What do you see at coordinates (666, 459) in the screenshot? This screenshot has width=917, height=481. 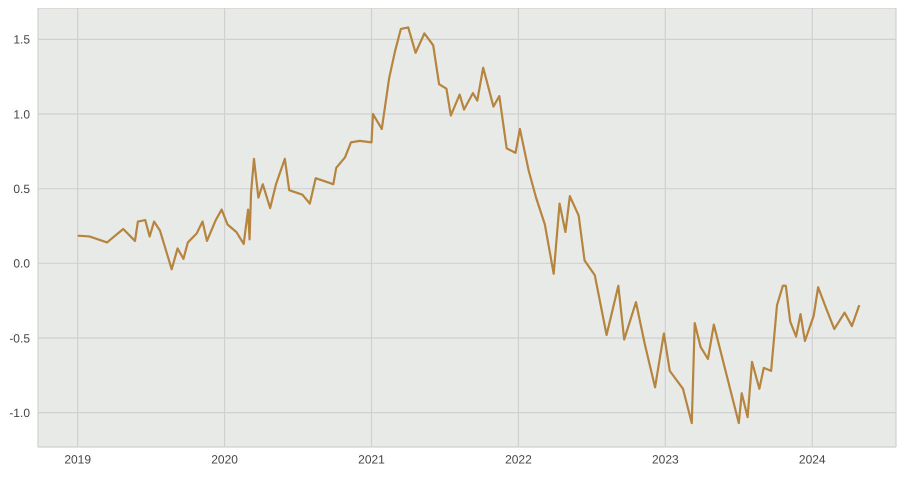 I see `x-tick-label: 2023` at bounding box center [666, 459].